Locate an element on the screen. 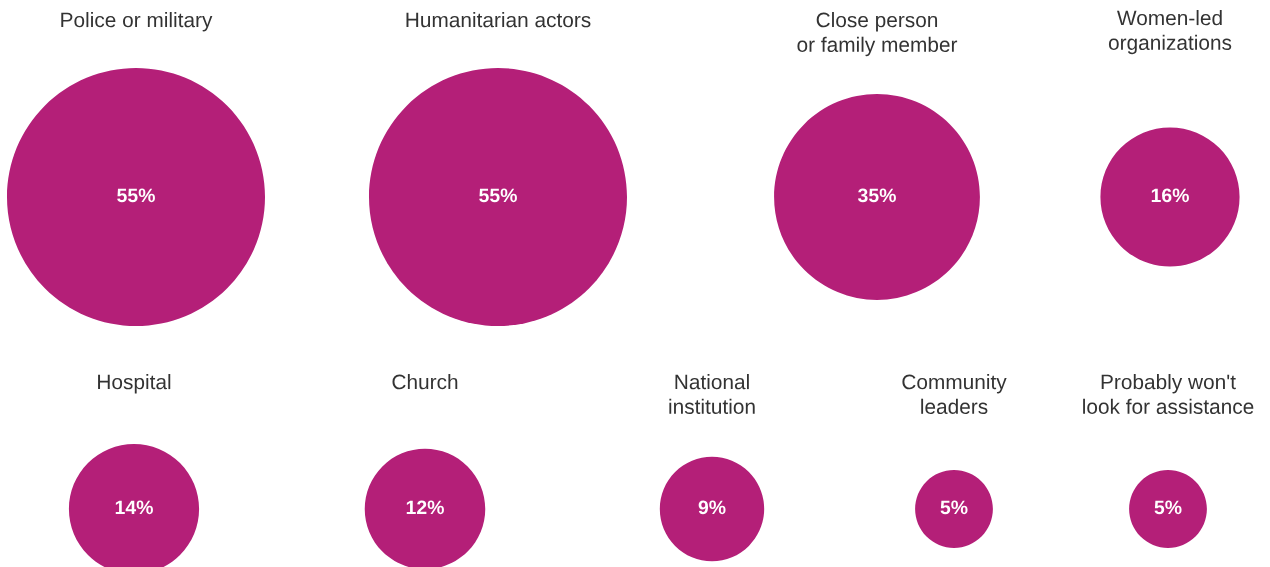 The height and width of the screenshot is (567, 1270). category-label: Hospital is located at coordinates (134, 384).